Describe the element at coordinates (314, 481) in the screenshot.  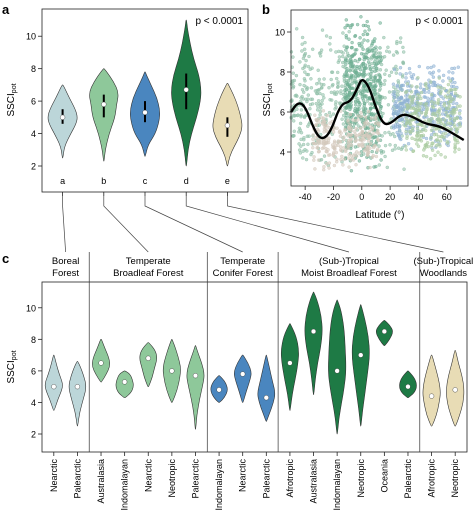
I see `panel-c-realm-label-australasia: Australasia` at that location.